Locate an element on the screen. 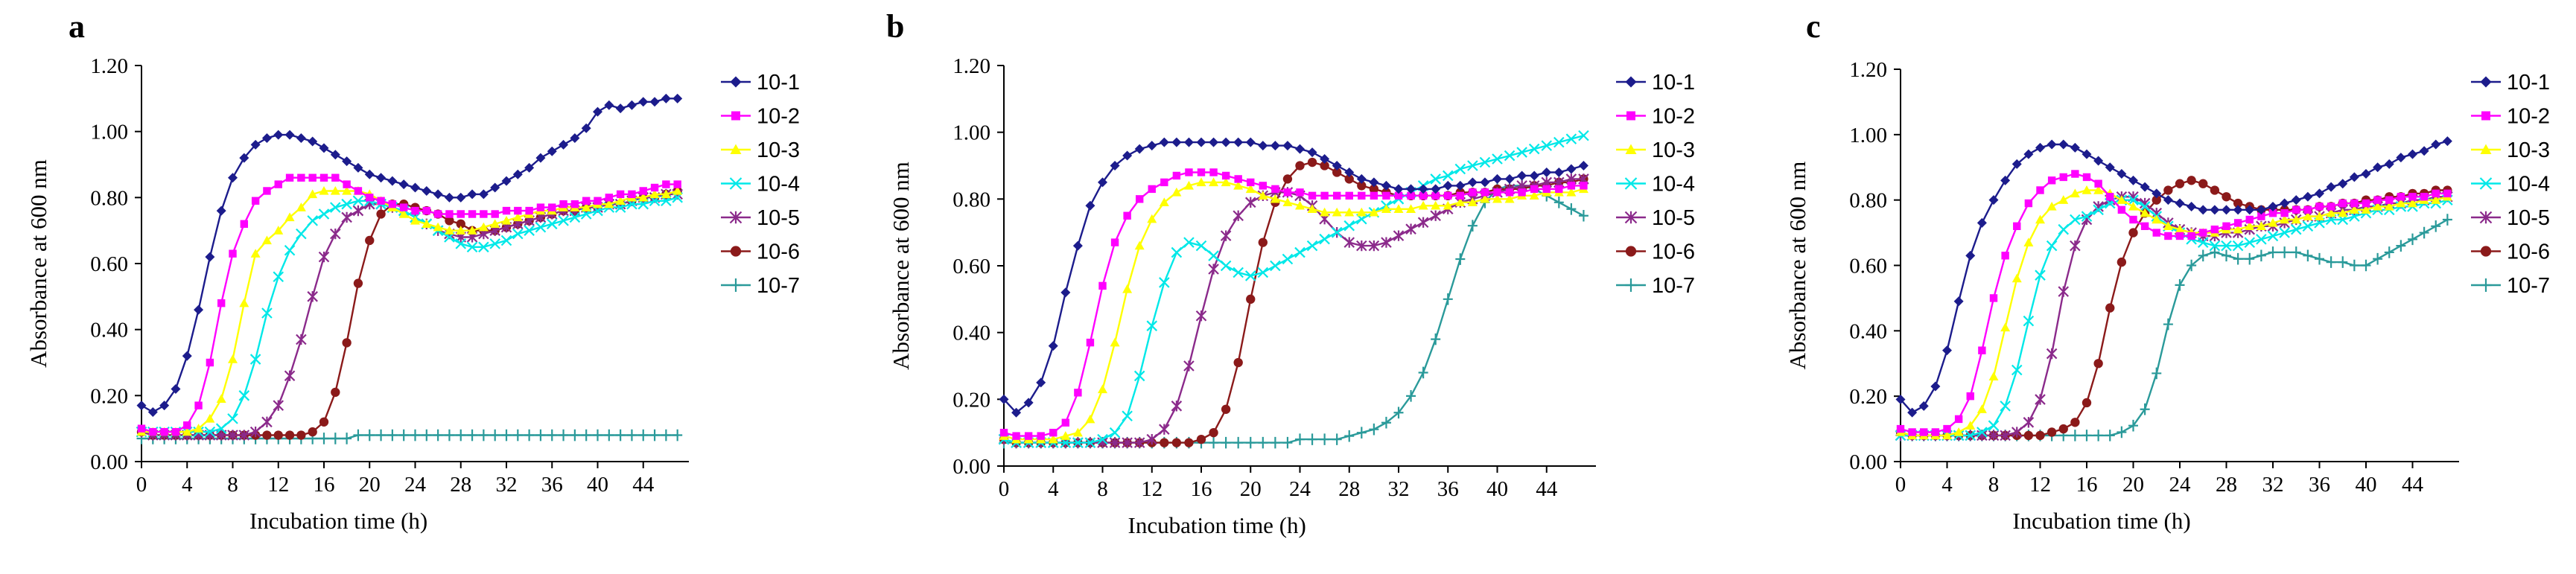 Image resolution: width=2576 pixels, height=574 pixels. legend-item: 10-5 is located at coordinates (1655, 218).